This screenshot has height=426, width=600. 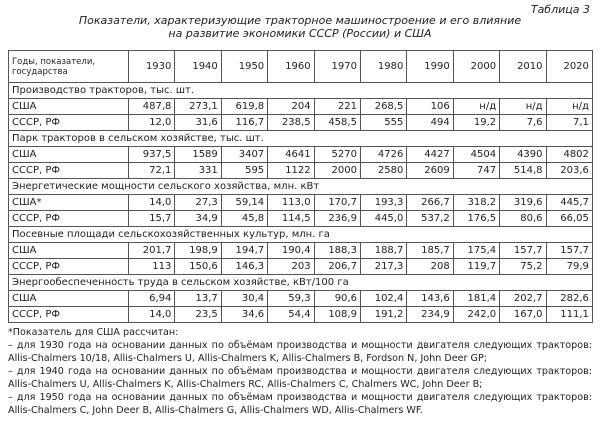 I want to click on cell: 45,8, so click(x=244, y=218).